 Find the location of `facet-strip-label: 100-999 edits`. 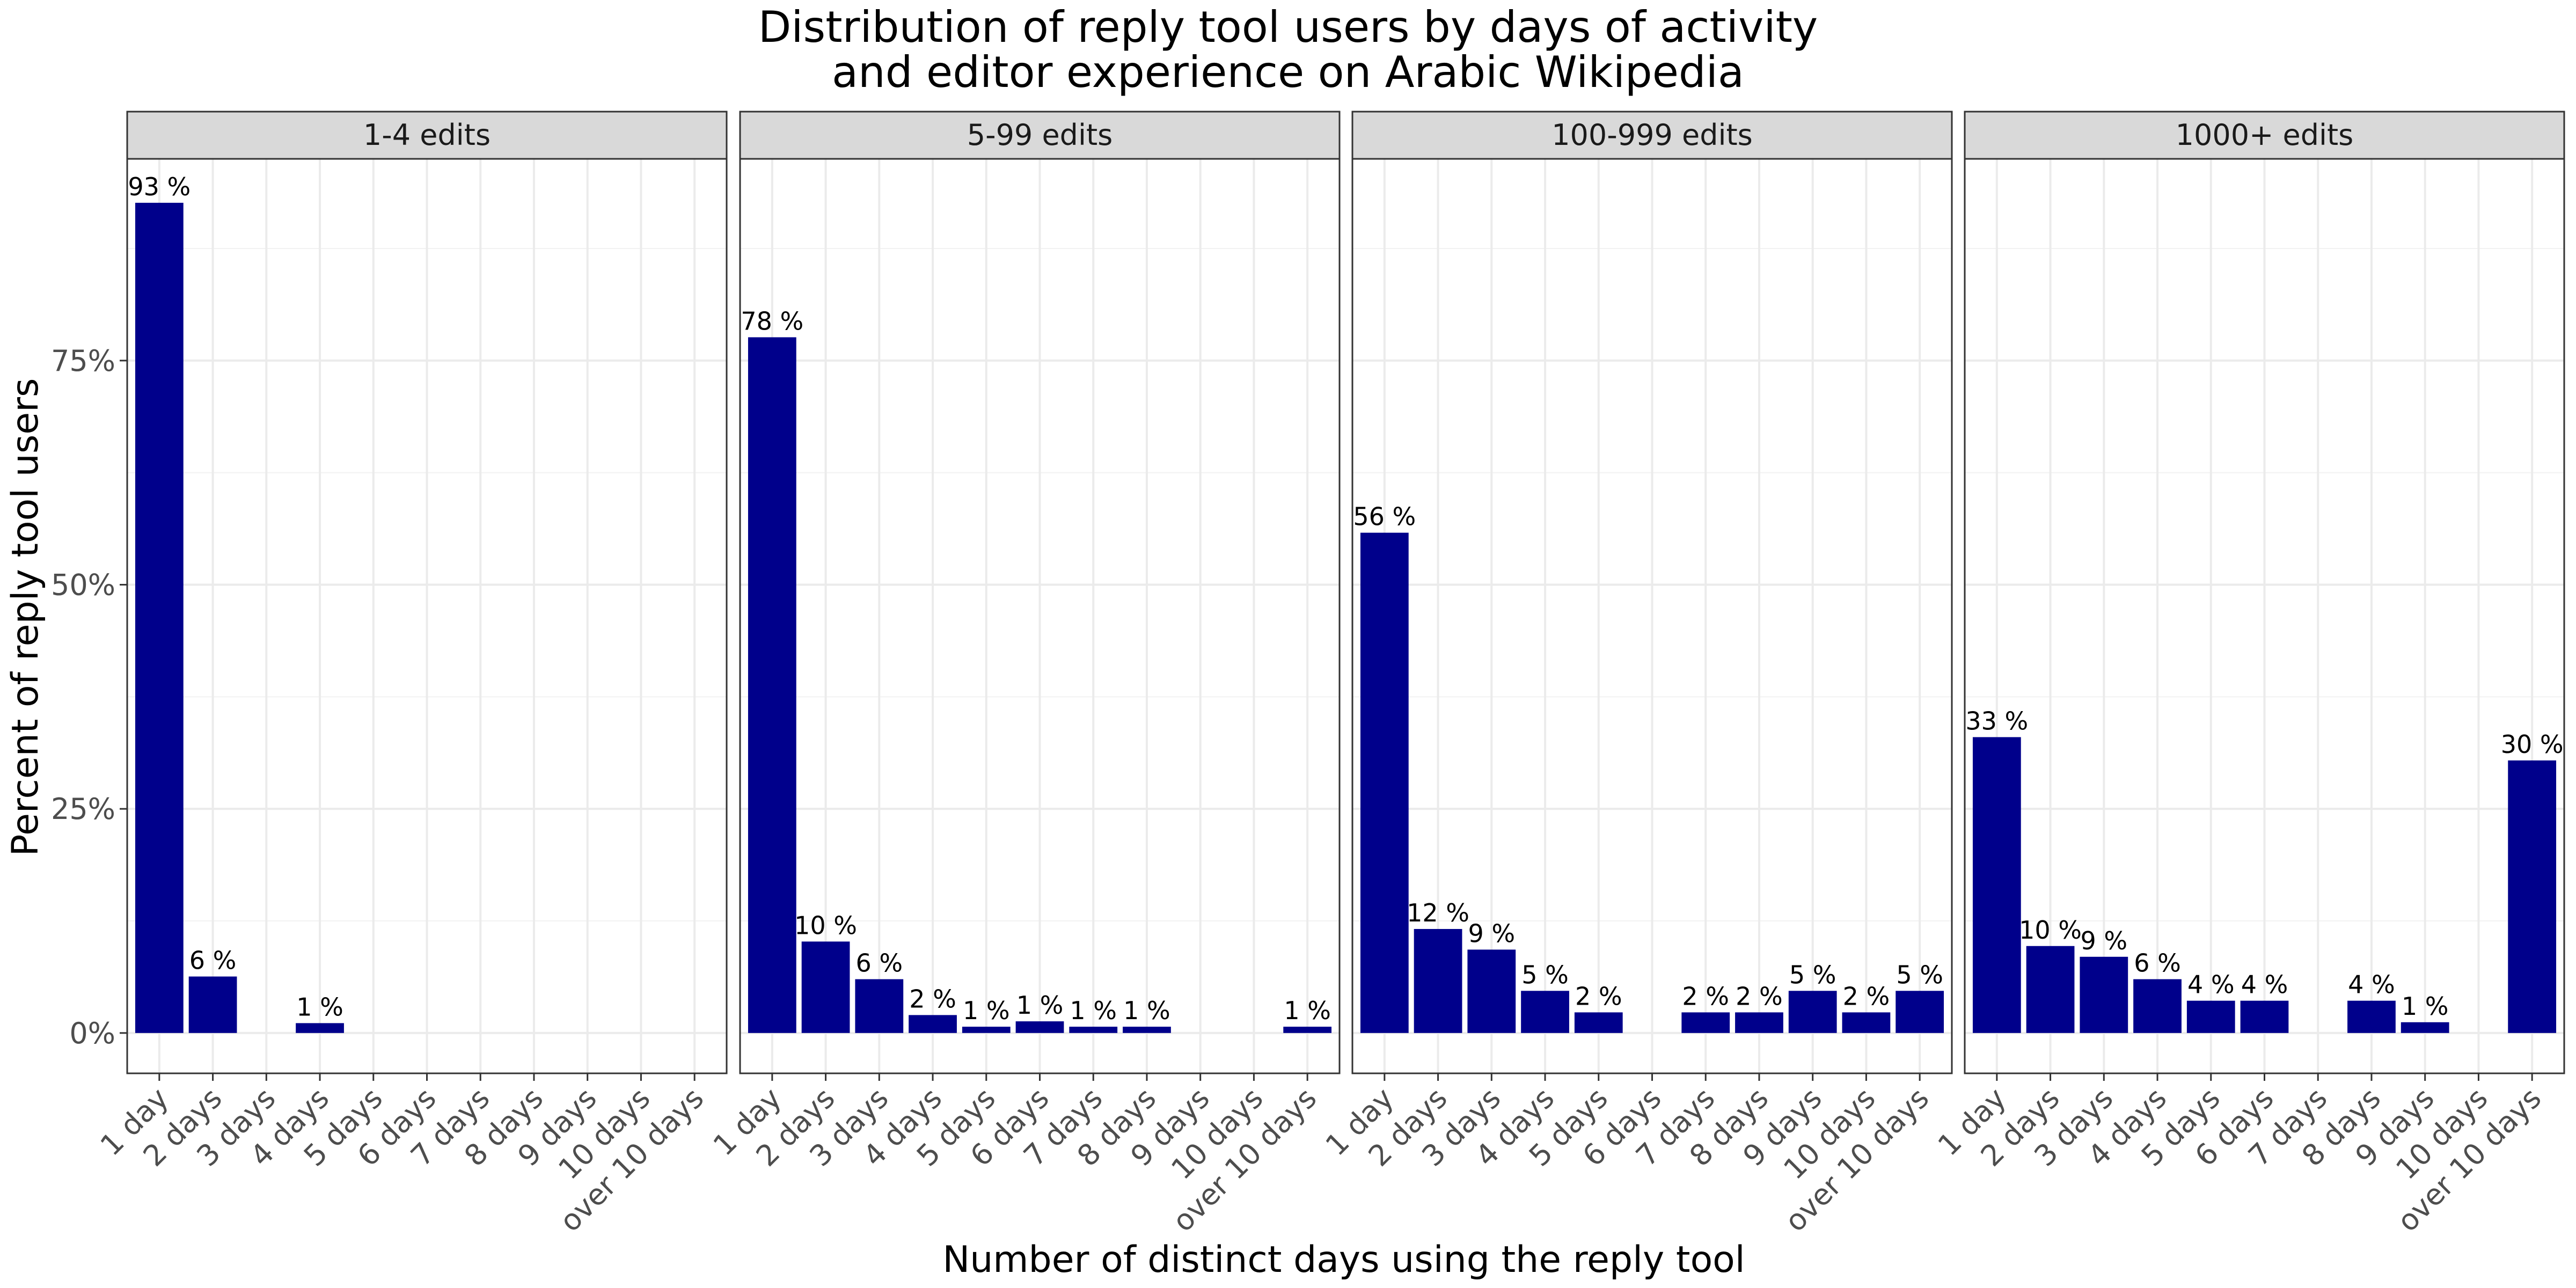

facet-strip-label: 100-999 edits is located at coordinates (1652, 135).